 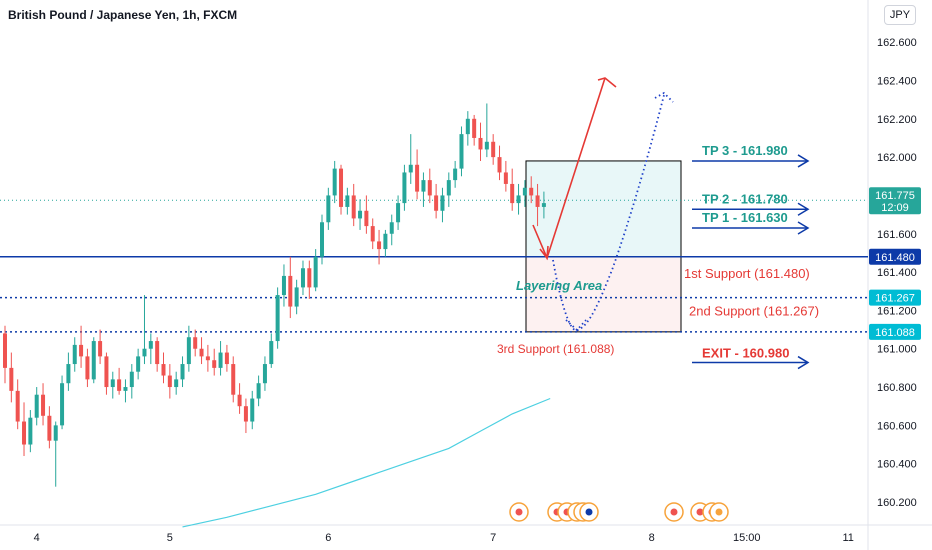 I want to click on projection-blue-path, so click(x=608, y=213).